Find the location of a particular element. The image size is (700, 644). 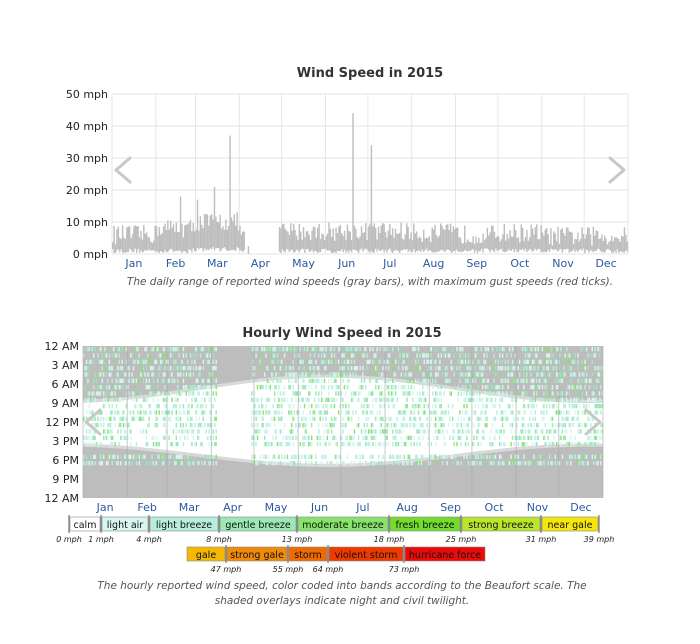

chart1-next-arrow-icon is located at coordinates (617, 170).